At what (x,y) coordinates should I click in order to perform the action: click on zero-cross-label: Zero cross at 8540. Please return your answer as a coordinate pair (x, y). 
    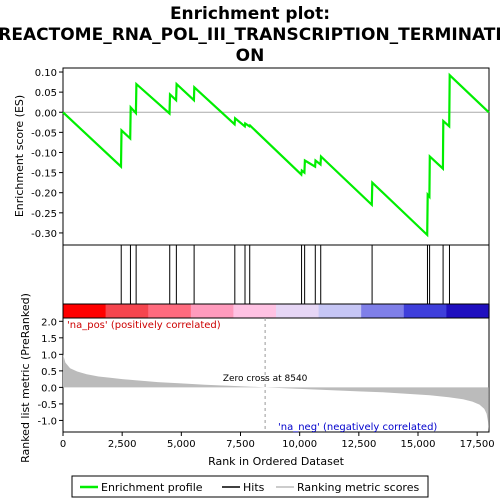
    Looking at the image, I should click on (265, 379).